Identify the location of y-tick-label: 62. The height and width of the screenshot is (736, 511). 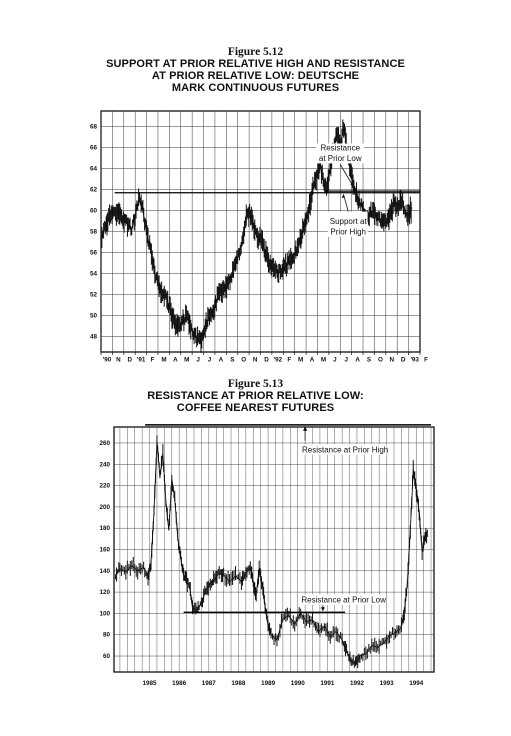
(94, 190).